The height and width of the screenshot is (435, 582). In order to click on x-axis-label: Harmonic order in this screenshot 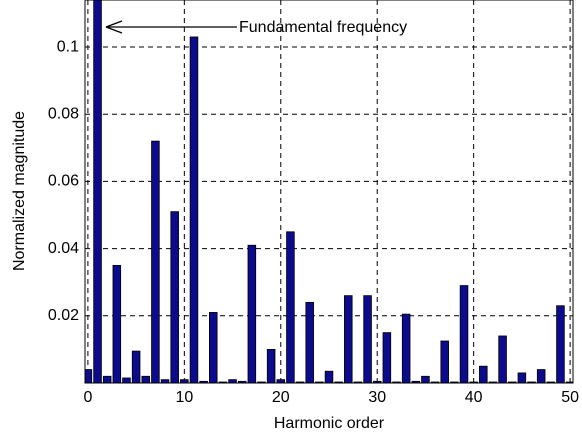, I will do `click(329, 423)`.